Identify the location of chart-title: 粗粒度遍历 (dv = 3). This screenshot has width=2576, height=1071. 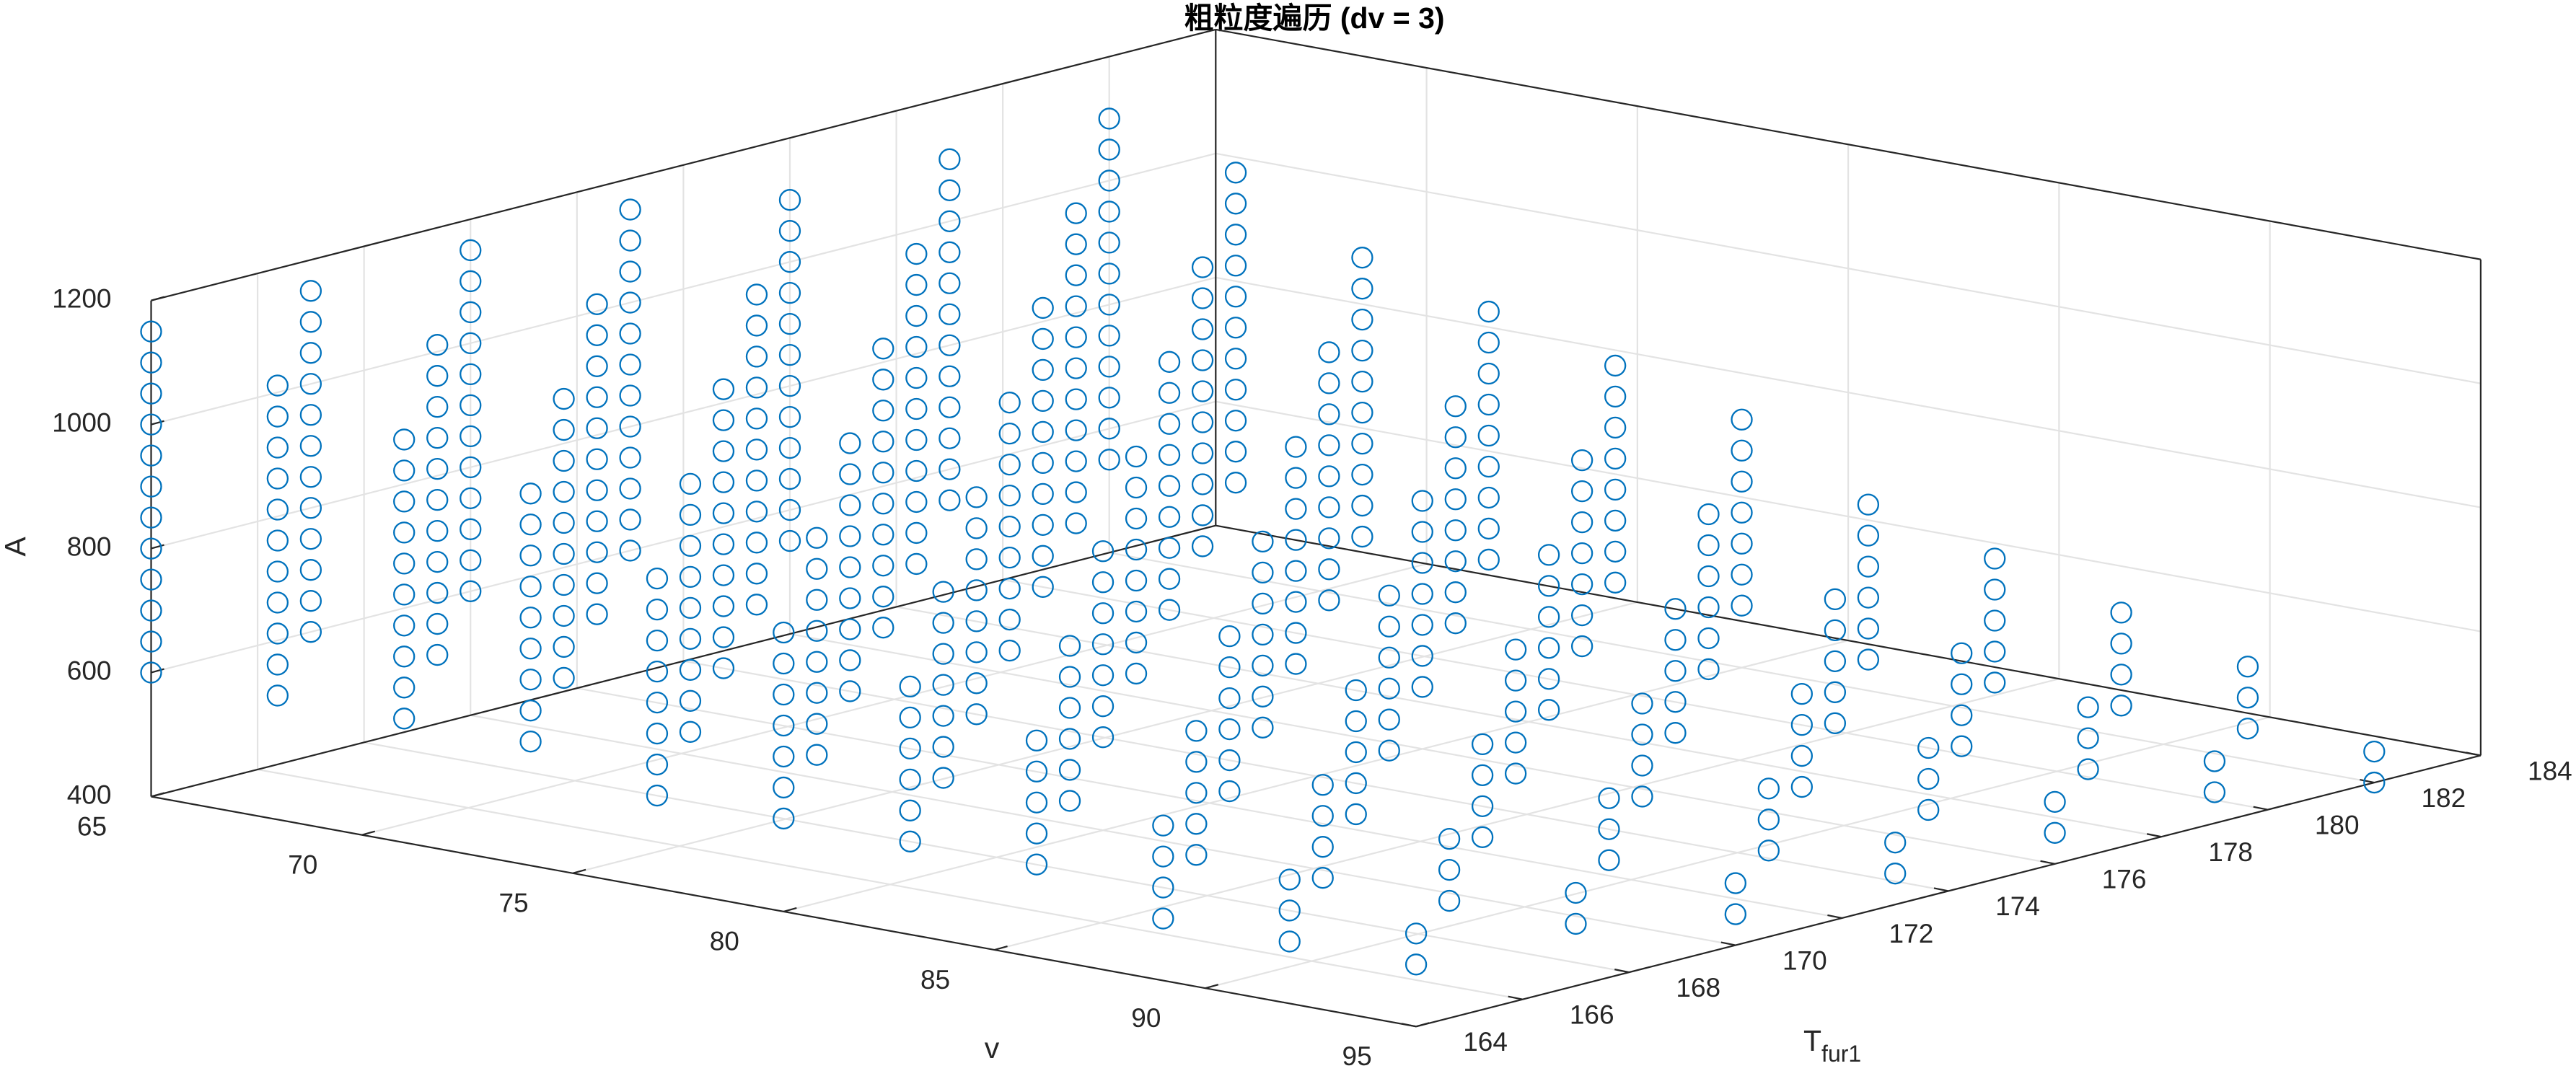
(1314, 18).